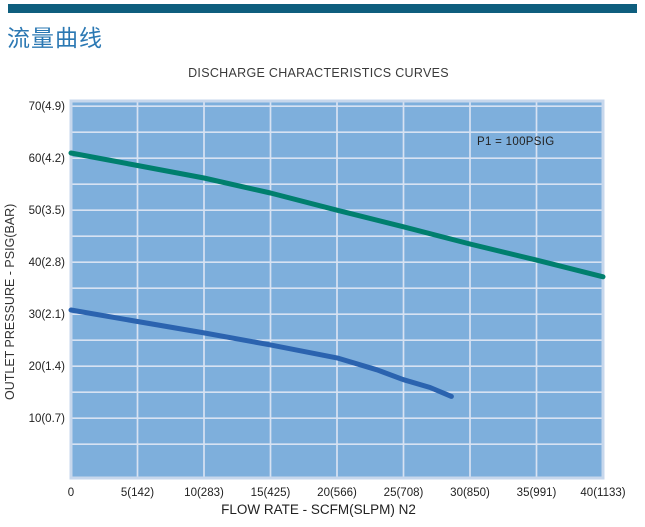 The width and height of the screenshot is (645, 527). I want to click on y-tick-label: 70(4.9), so click(47, 107).